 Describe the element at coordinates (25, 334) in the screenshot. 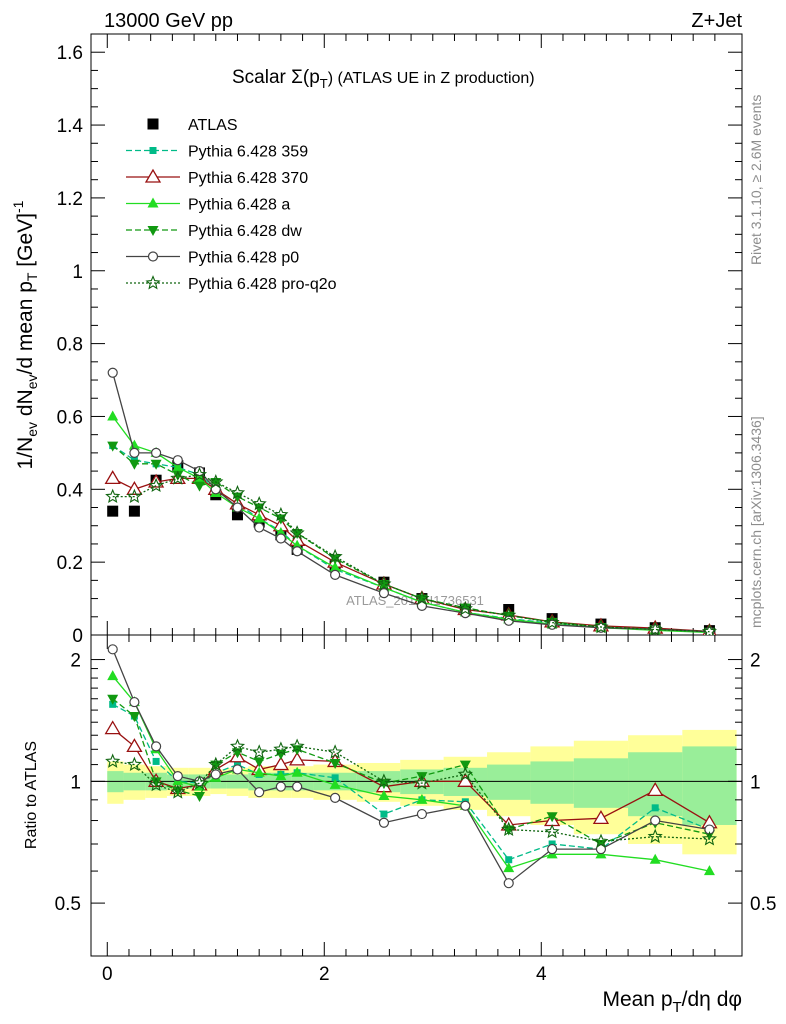

I see `main-ylabel: 1/Nev dNev/d mean pT [GeV]-1` at that location.